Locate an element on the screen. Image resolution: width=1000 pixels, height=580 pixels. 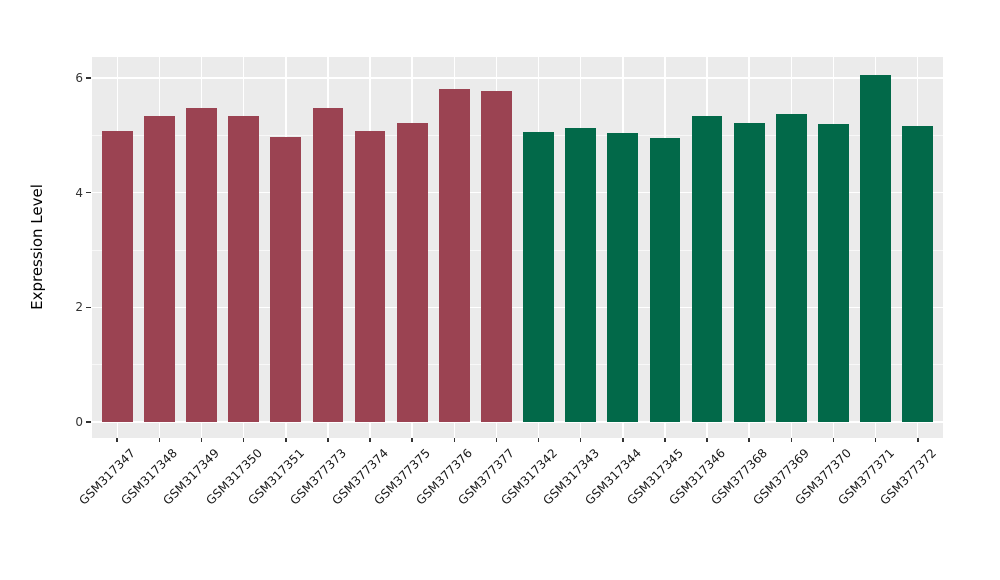
bar-GSM377372 is located at coordinates (918, 273).